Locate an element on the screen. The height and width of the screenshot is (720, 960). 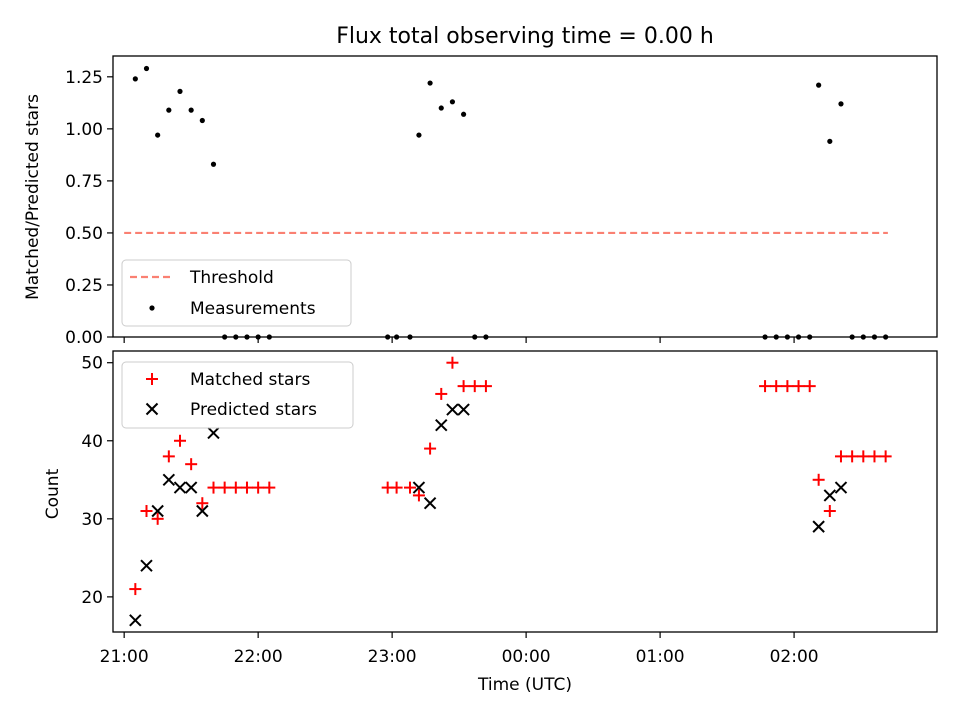
top-legend: Threshold Measurements is located at coordinates (236, 293).